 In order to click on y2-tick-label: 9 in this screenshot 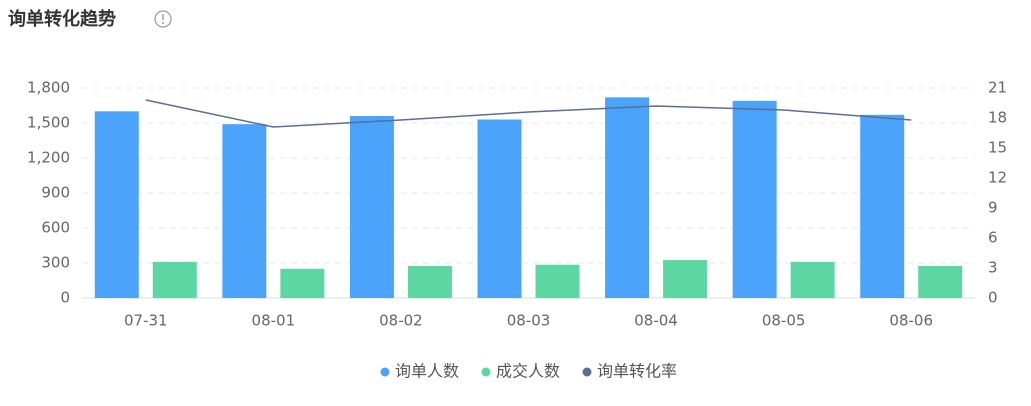, I will do `click(993, 208)`.